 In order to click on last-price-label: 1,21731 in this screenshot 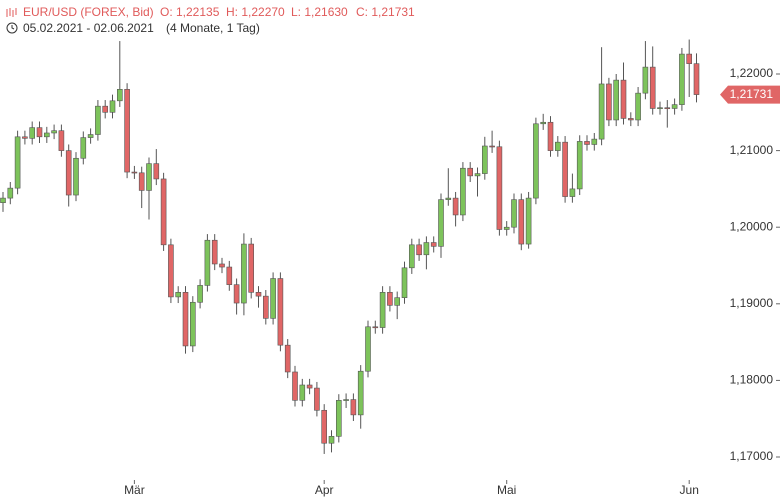, I will do `click(752, 94)`.